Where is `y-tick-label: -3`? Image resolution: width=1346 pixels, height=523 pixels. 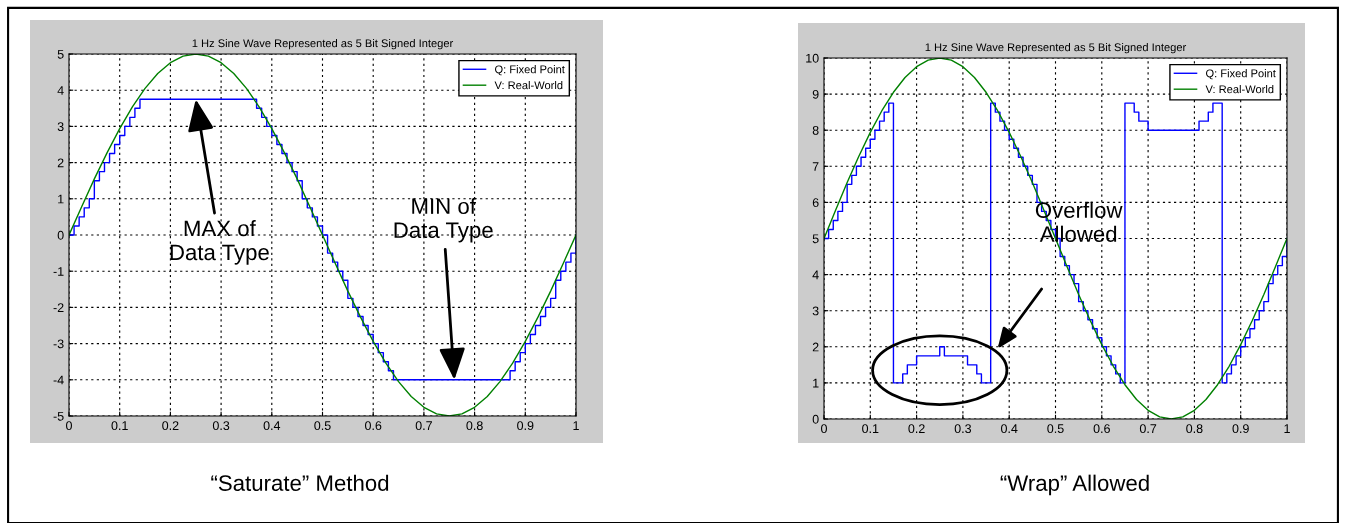
y-tick-label: -3 is located at coordinates (58, 344).